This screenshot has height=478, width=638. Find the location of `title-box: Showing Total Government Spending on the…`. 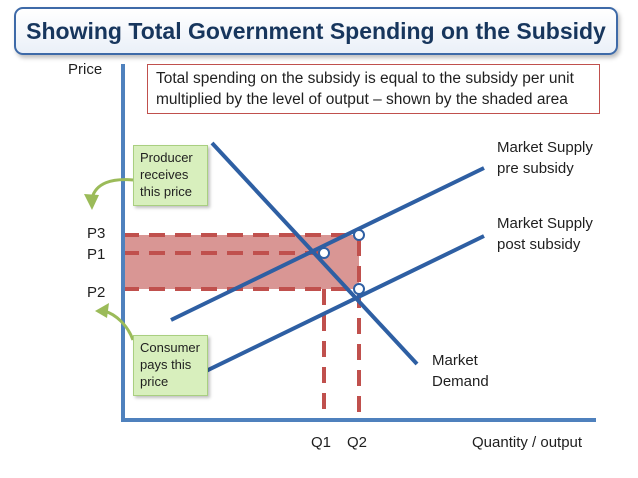

title-box: Showing Total Government Spending on the… is located at coordinates (316, 31).